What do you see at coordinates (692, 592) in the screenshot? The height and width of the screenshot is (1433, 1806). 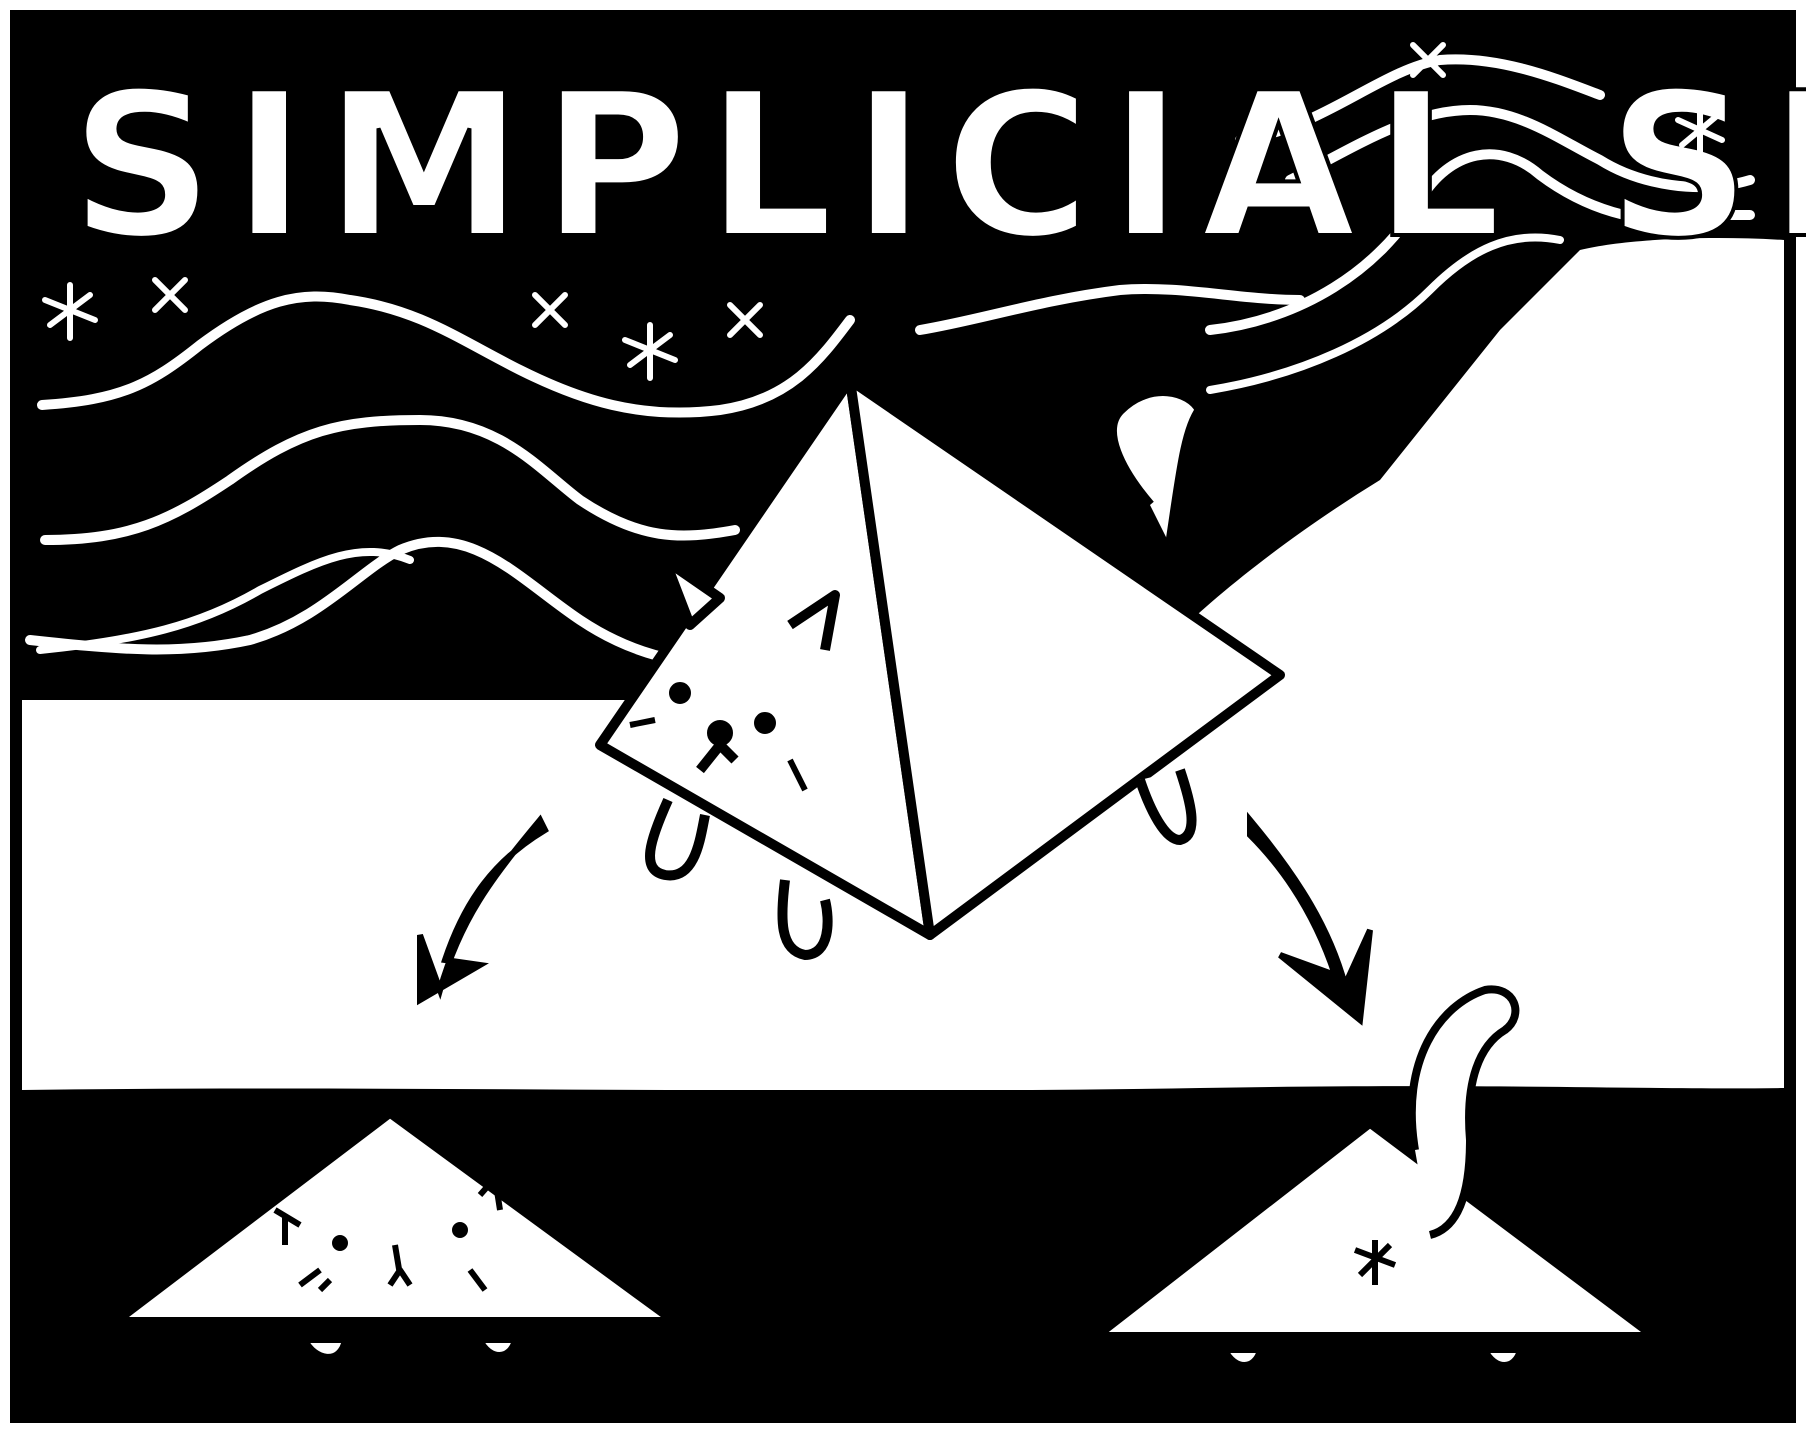 I see `ear-icon` at bounding box center [692, 592].